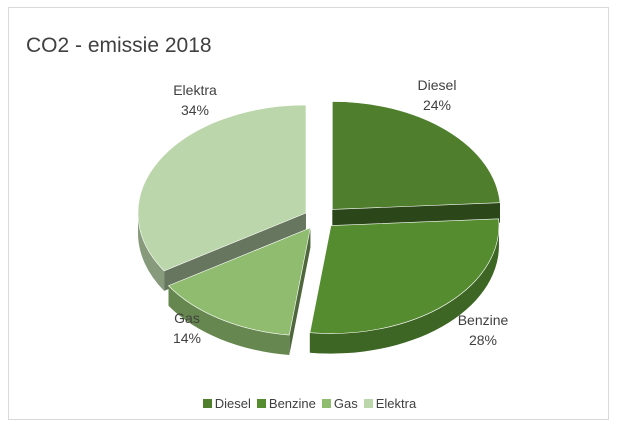 The height and width of the screenshot is (428, 619). What do you see at coordinates (483, 340) in the screenshot?
I see `data-label-value-benzine: 28%` at bounding box center [483, 340].